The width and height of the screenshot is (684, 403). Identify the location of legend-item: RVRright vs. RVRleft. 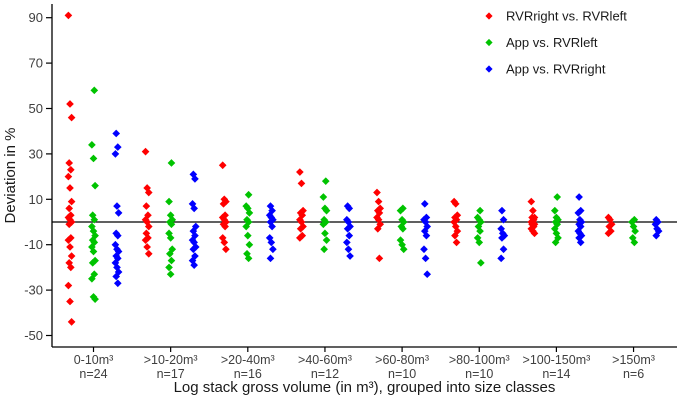
(556, 16).